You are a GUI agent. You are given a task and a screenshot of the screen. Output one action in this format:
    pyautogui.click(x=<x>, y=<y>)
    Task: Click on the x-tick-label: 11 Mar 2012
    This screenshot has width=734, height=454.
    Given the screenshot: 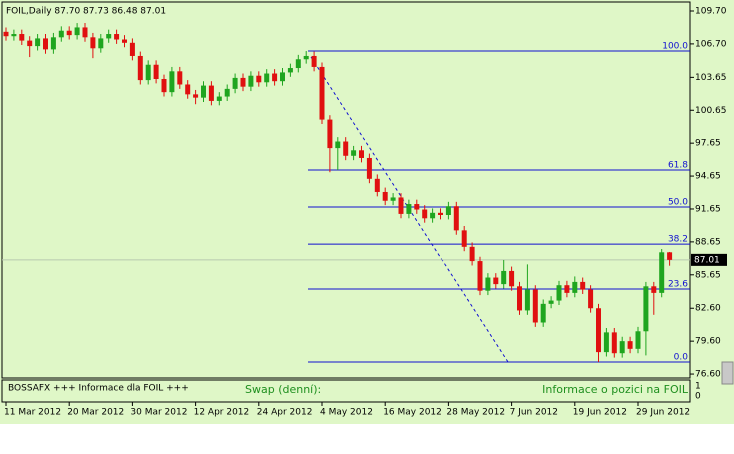 What is the action you would take?
    pyautogui.click(x=32, y=413)
    